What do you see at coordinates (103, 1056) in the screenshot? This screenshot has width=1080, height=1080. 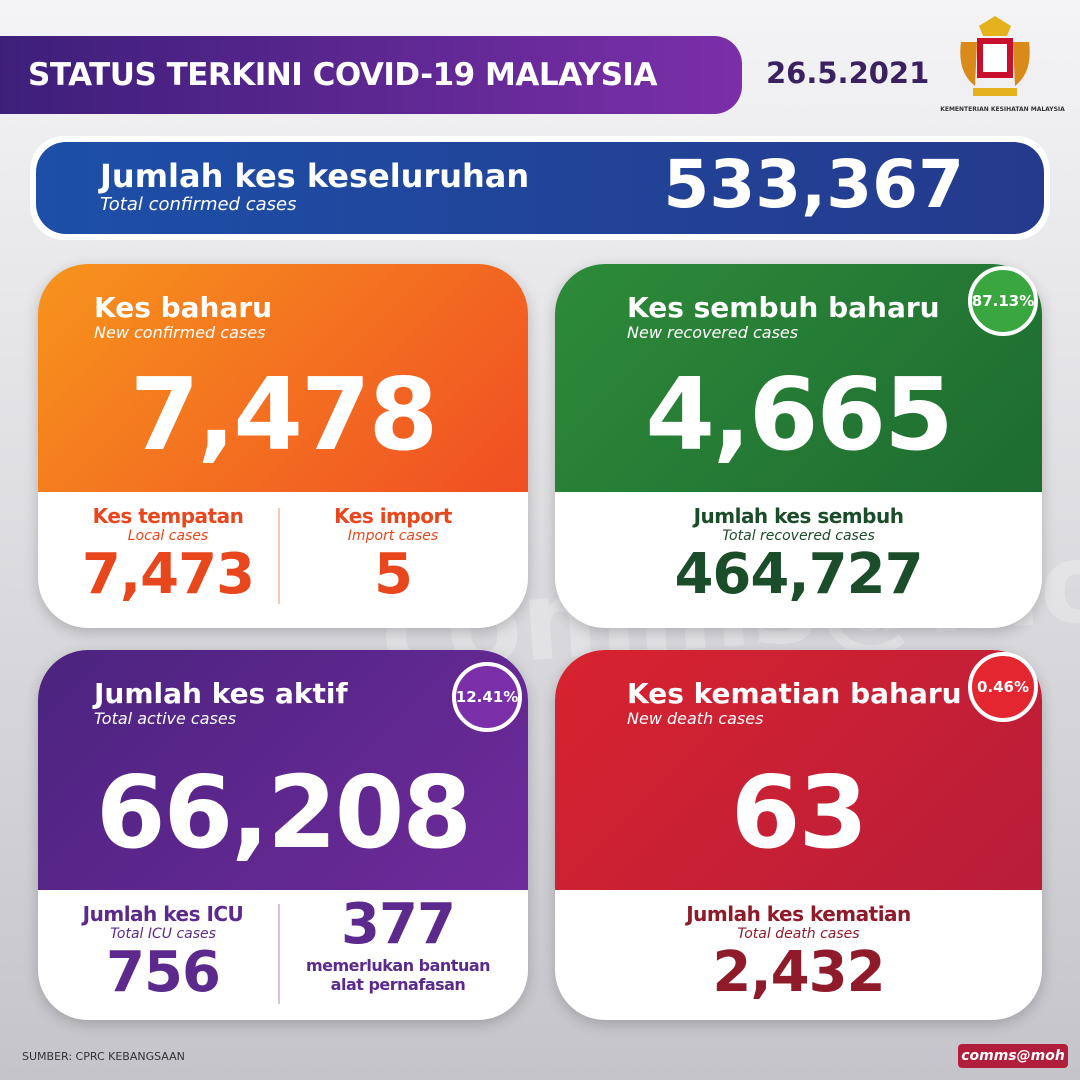 I see `source: SUMBER: CPRC KEBANGSAAN` at bounding box center [103, 1056].